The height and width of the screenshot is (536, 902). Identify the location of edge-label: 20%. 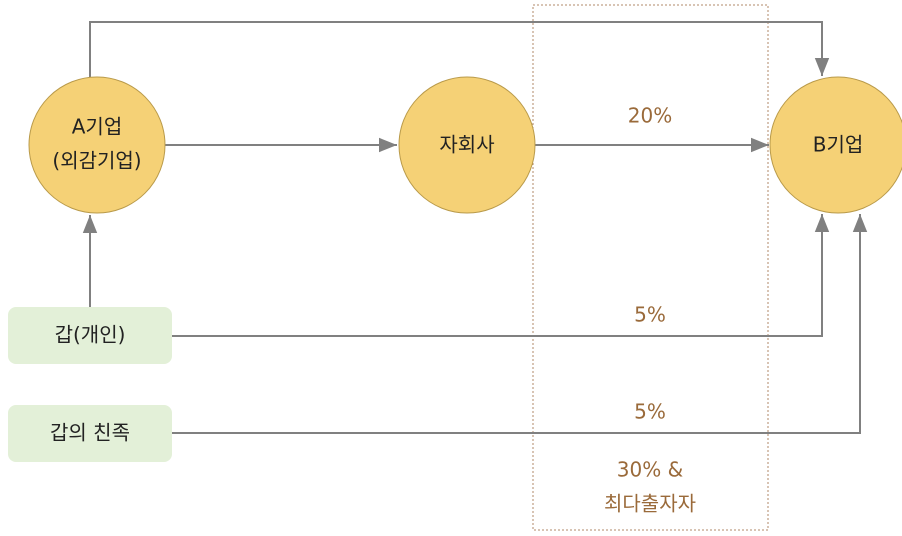
(650, 116).